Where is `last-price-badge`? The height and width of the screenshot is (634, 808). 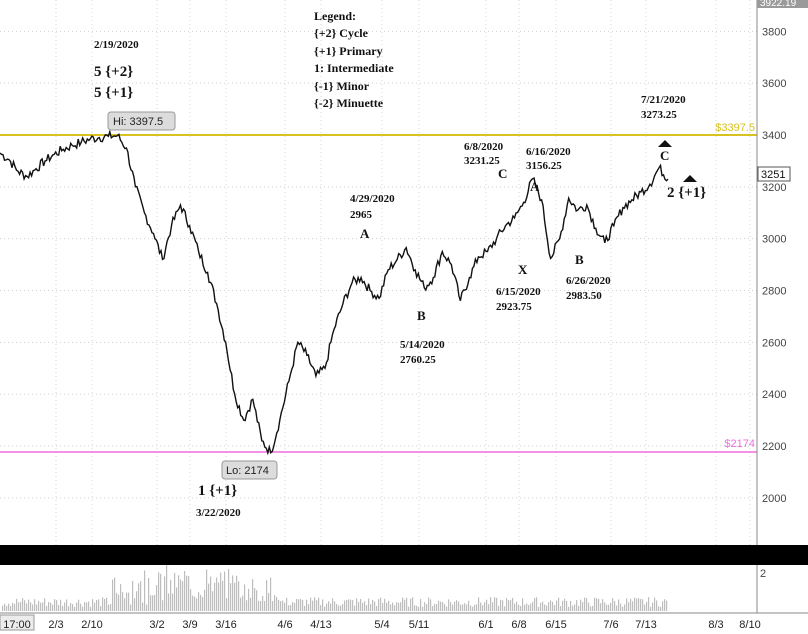
last-price-badge is located at coordinates (774, 174).